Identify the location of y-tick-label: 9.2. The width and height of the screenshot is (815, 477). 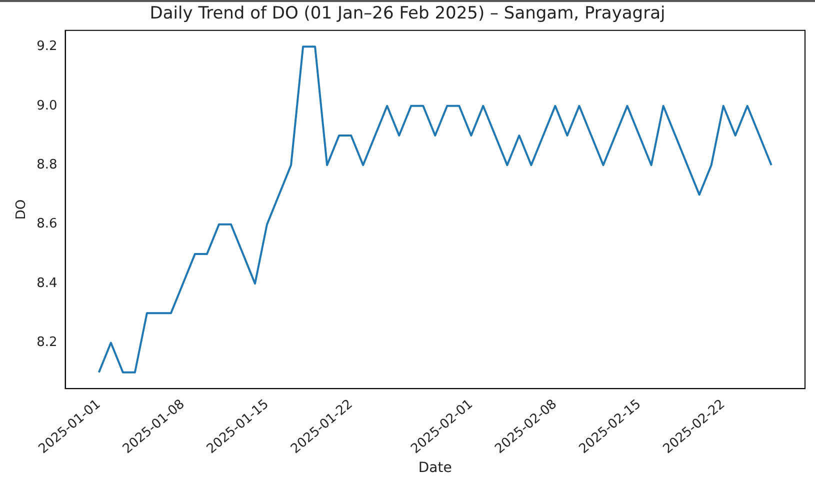
(47, 46).